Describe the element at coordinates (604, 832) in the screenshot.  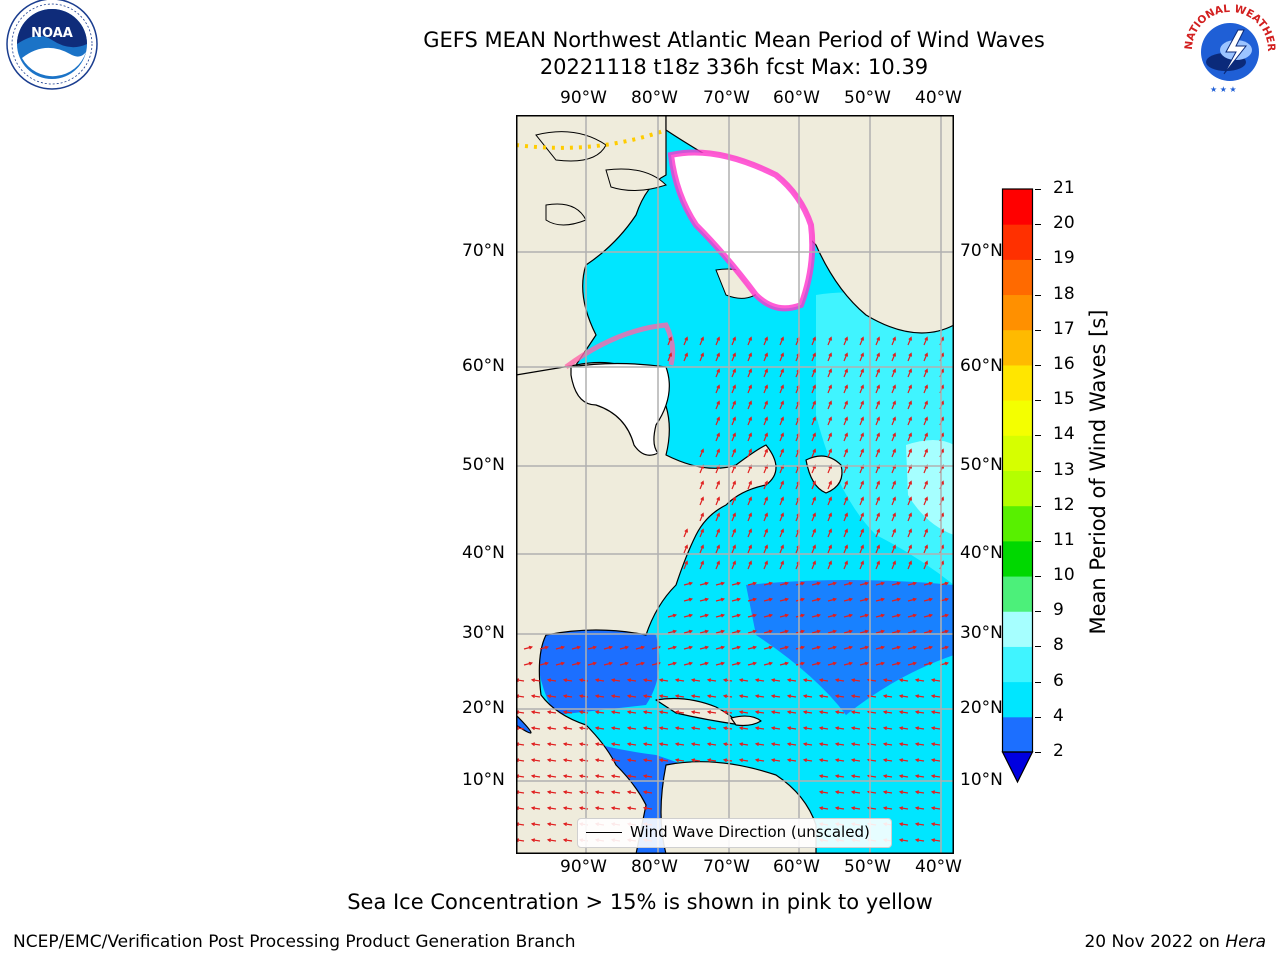
I see `legend-line-swatch` at that location.